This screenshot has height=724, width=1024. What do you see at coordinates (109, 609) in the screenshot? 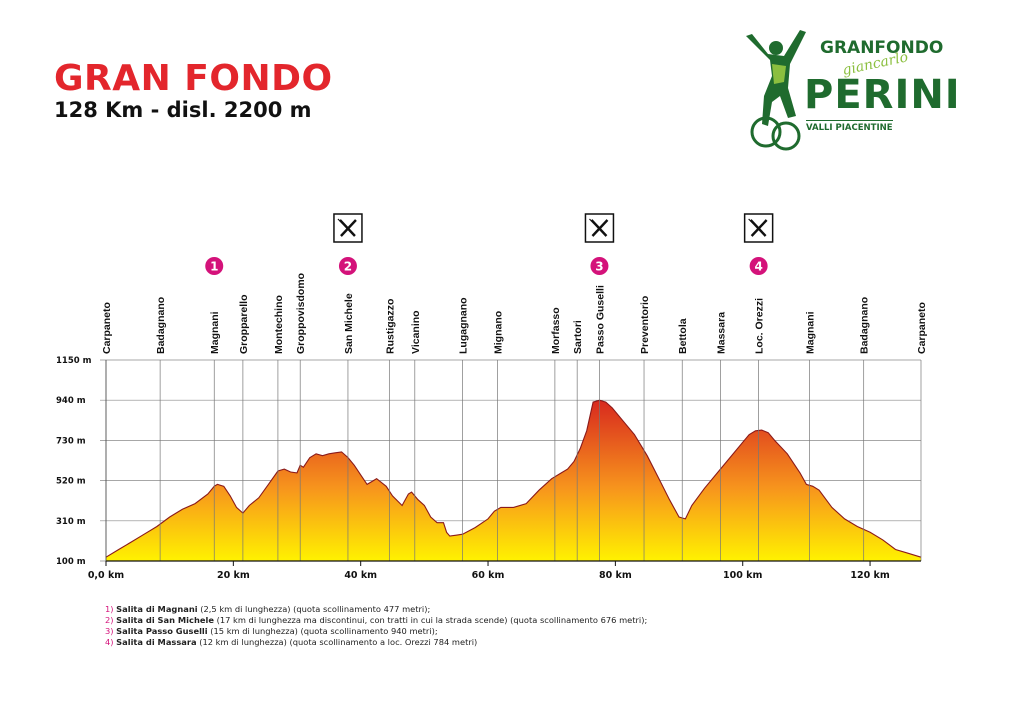
I see `note-number: 1)` at bounding box center [109, 609].